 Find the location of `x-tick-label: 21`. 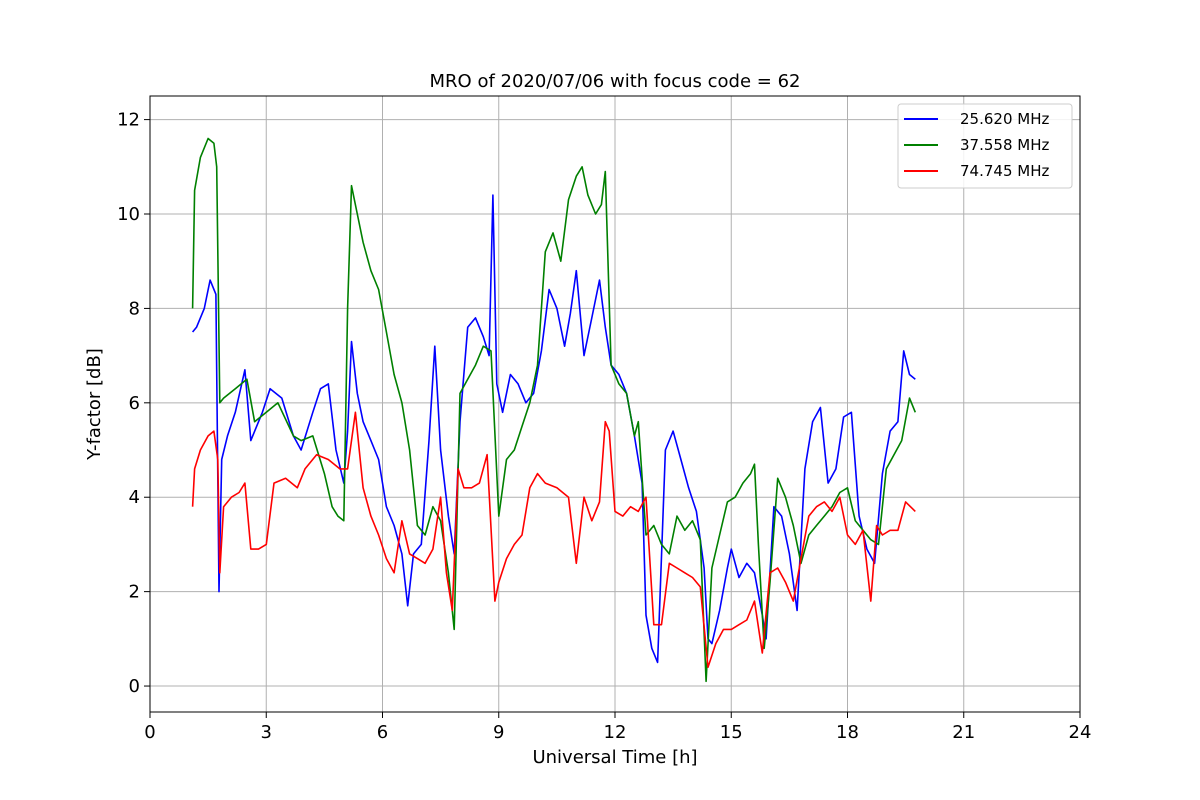

x-tick-label: 21 is located at coordinates (963, 732).